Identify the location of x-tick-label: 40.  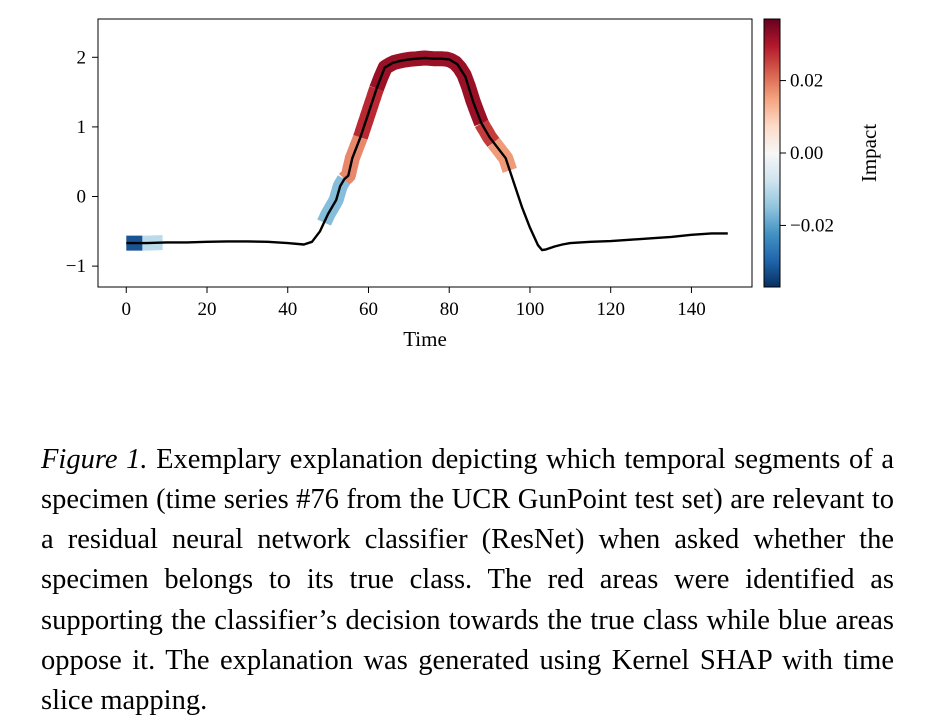
(287, 309).